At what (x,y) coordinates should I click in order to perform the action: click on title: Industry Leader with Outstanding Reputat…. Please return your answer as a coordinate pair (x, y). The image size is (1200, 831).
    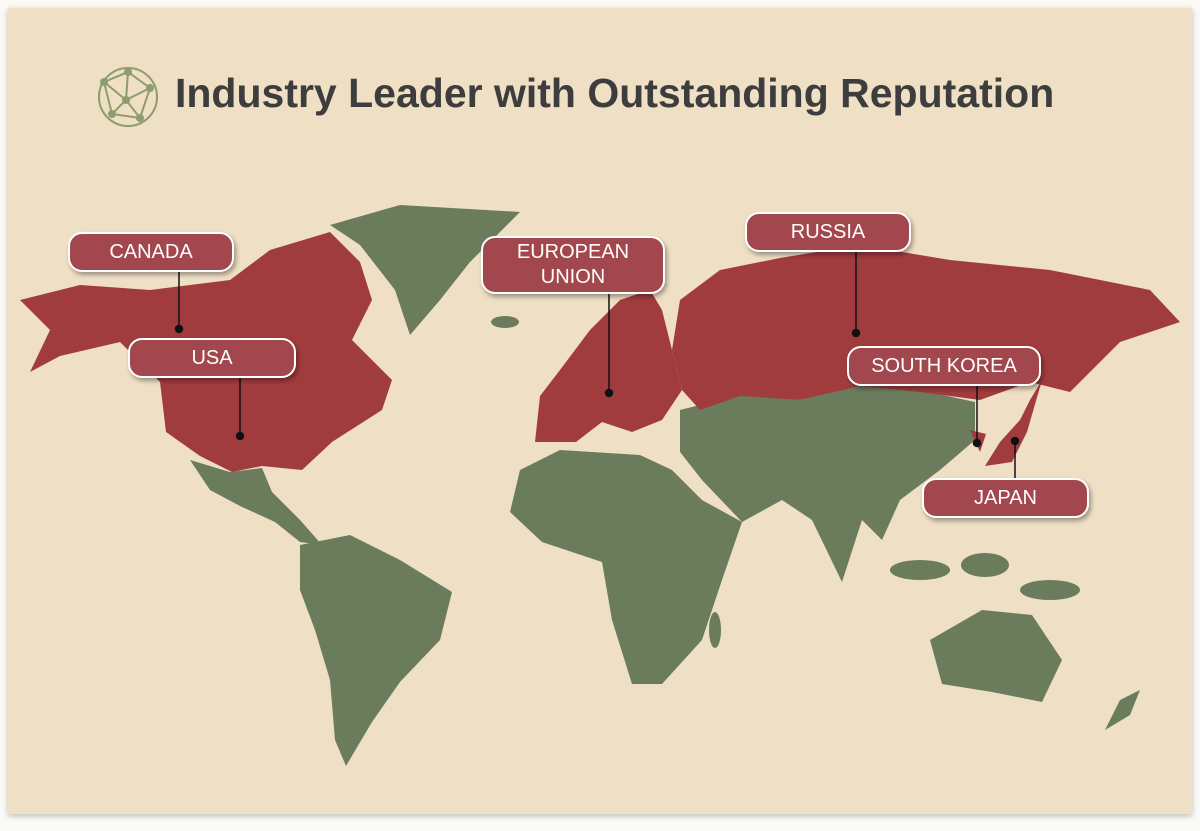
    Looking at the image, I should click on (615, 93).